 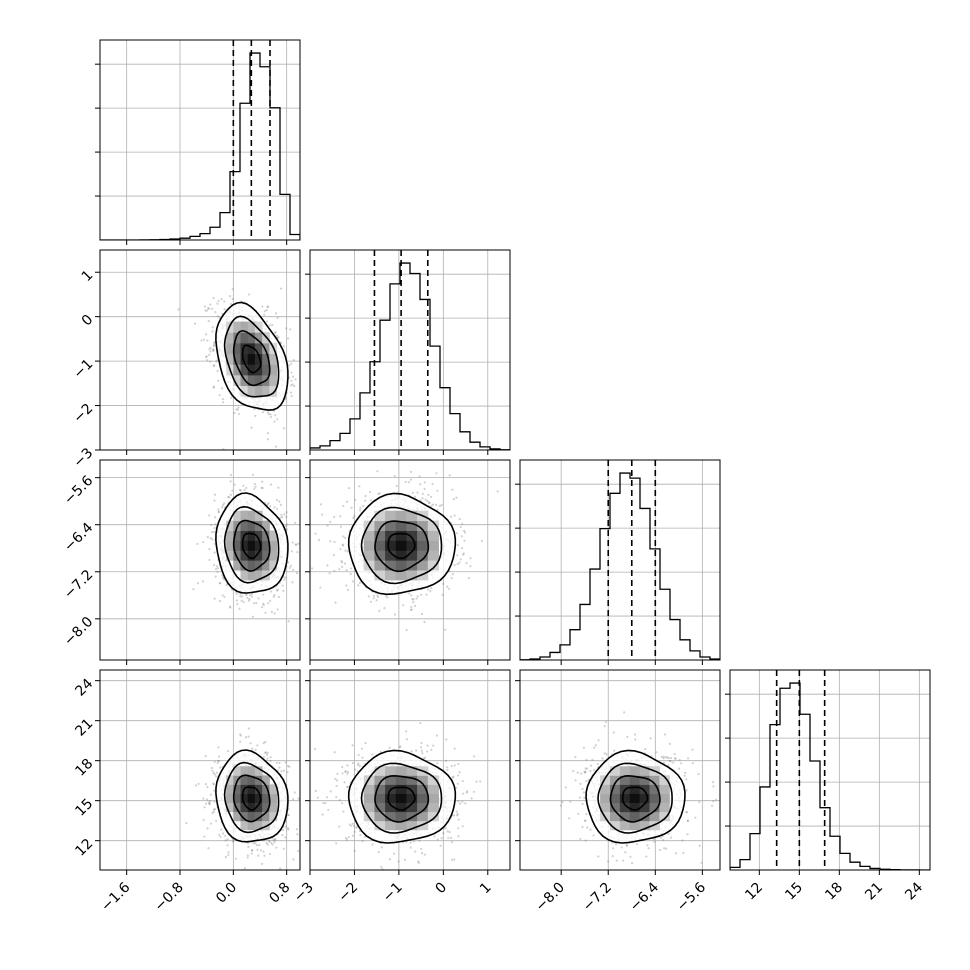 I want to click on y-tick-label: −6.4, so click(x=78, y=537).